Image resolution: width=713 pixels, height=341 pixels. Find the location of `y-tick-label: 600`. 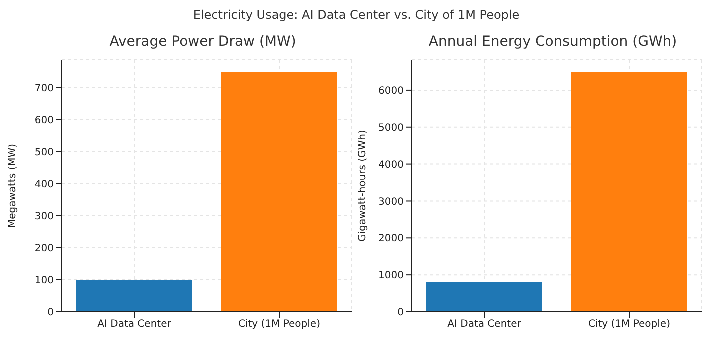

y-tick-label: 600 is located at coordinates (44, 121).